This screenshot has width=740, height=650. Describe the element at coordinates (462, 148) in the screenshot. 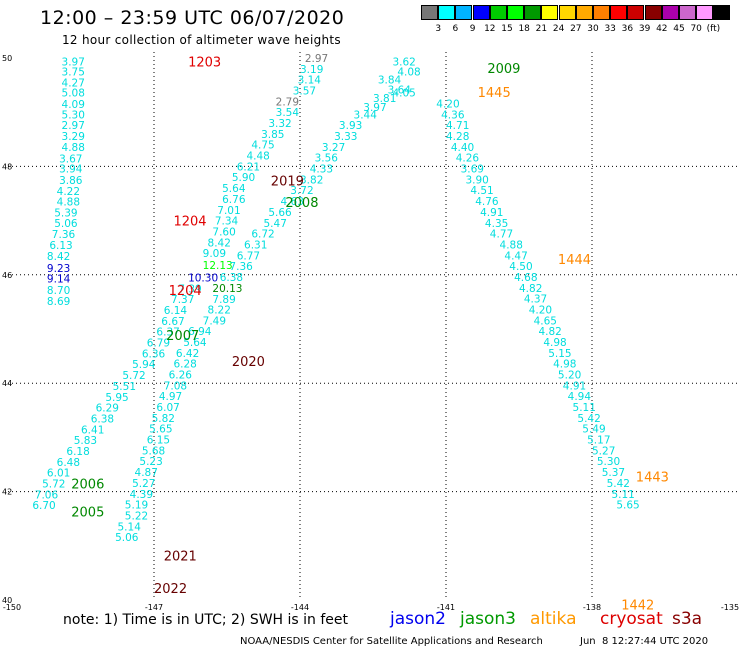

I see `swh-value: 4.40` at that location.